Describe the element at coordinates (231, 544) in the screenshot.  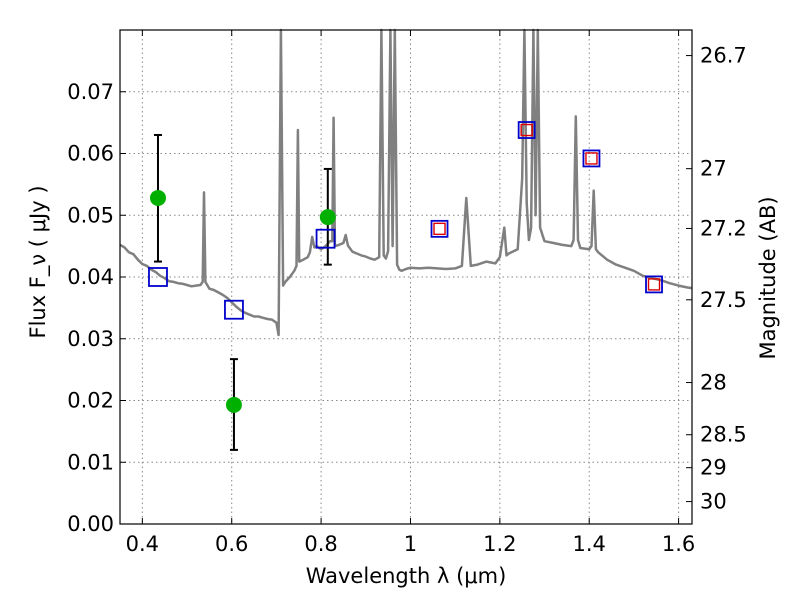
I see `x-tick-label: 0.6` at that location.